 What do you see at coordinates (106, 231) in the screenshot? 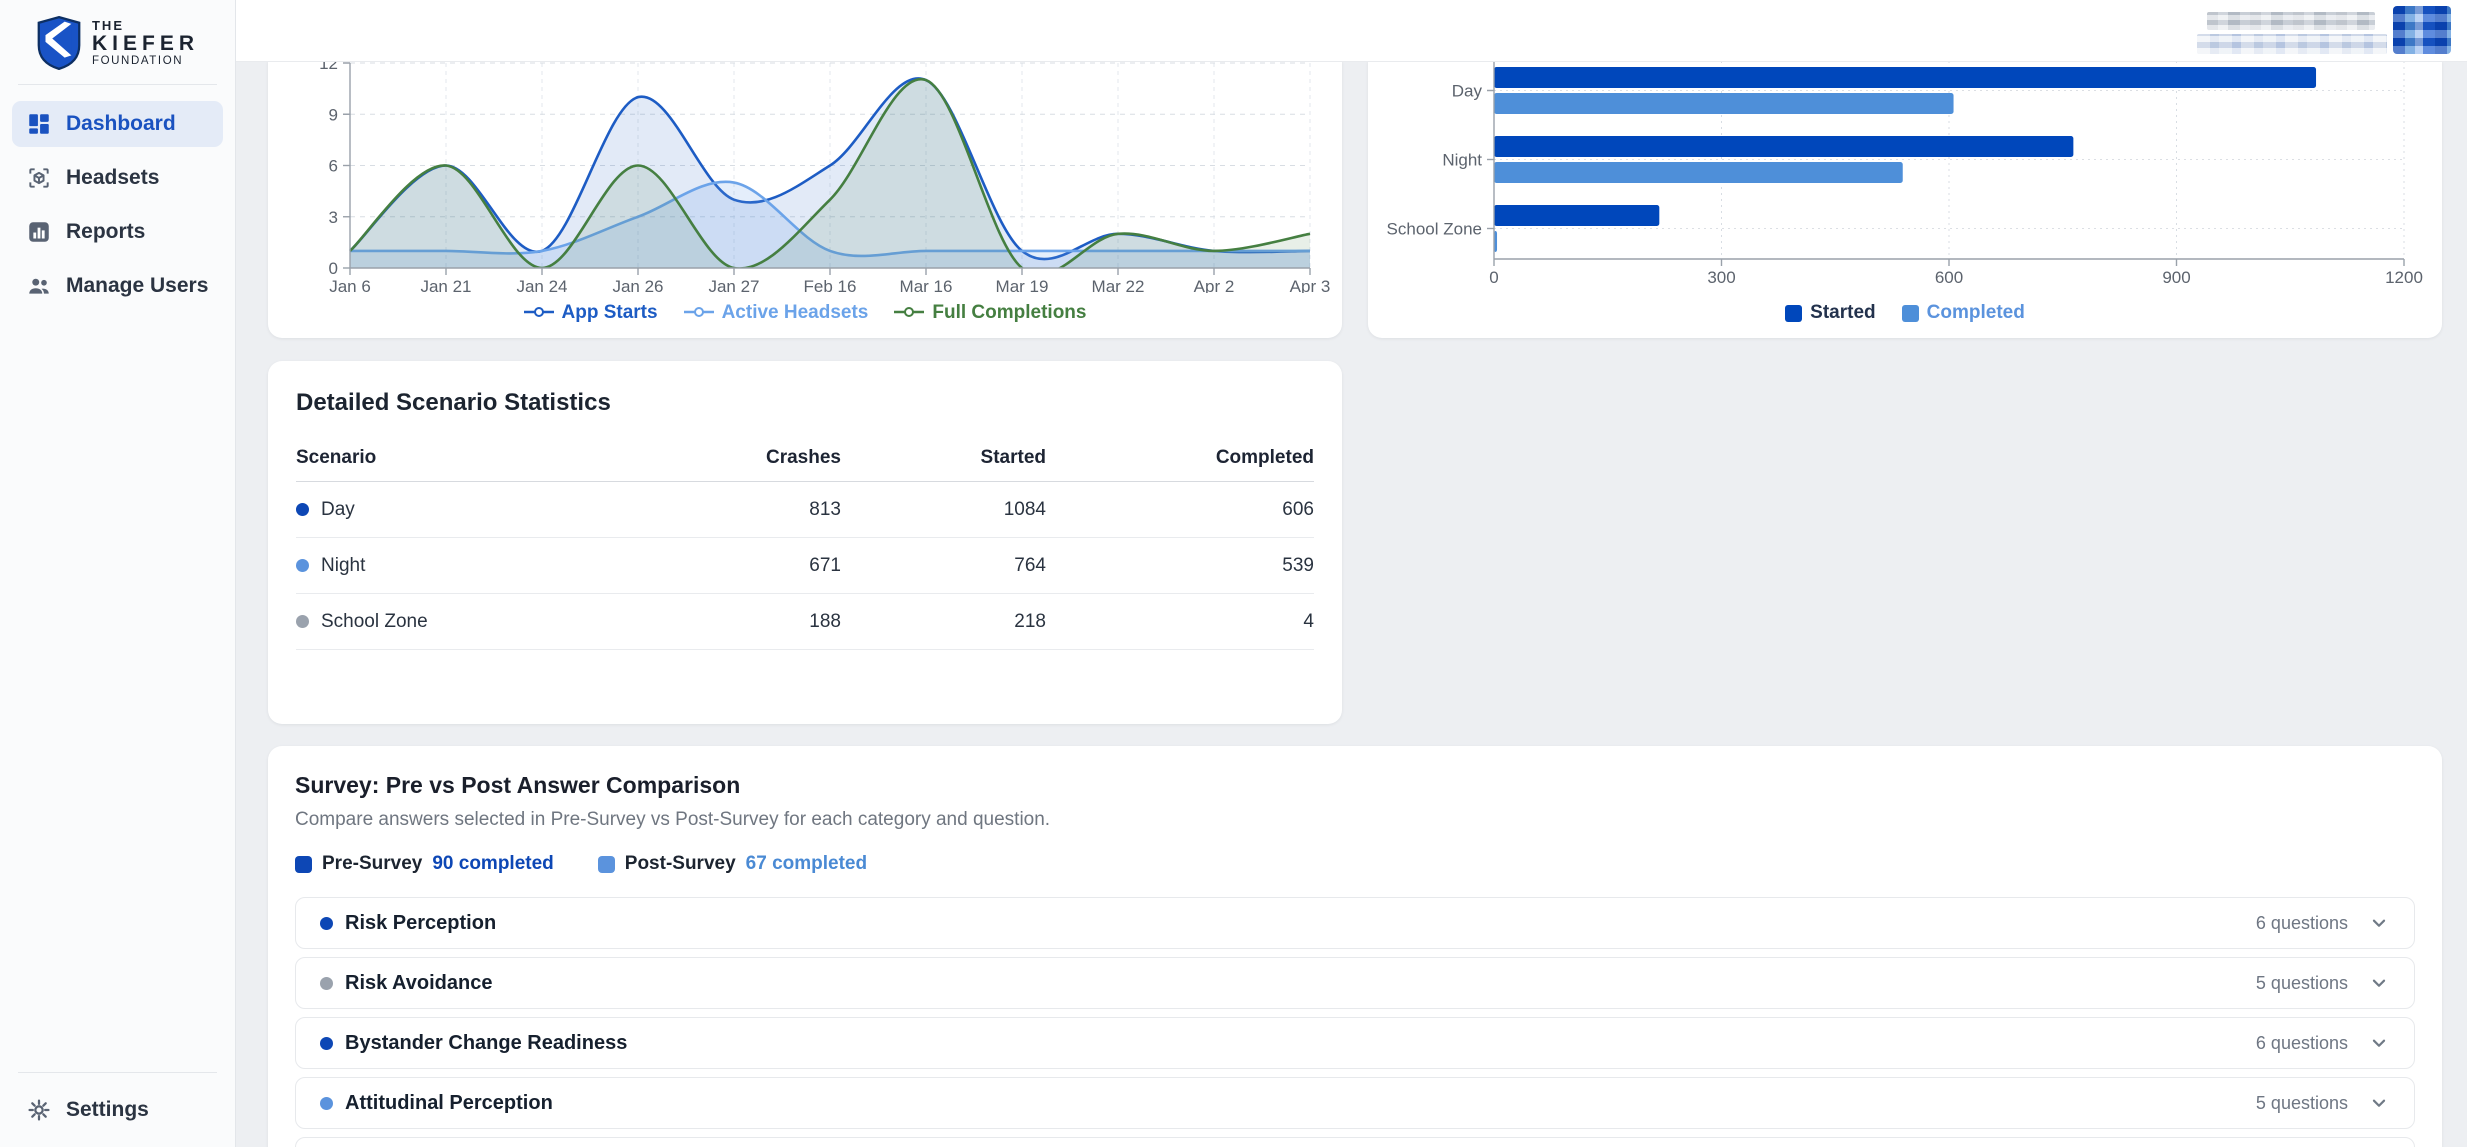
I see `sidebar-item-label: Reports` at bounding box center [106, 231].